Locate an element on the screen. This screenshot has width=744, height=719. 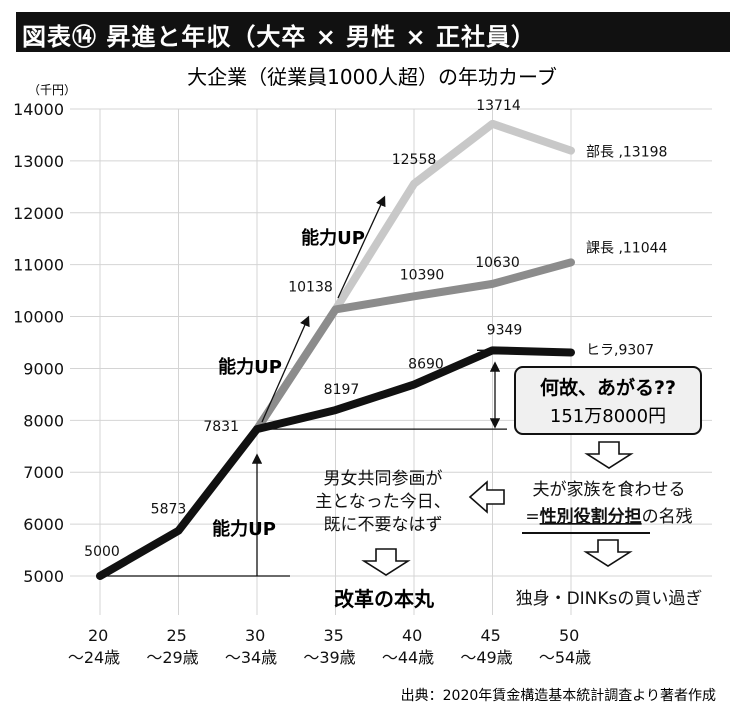
note-gender-role-line: =性別役割分担の名残 is located at coordinates (608, 516).